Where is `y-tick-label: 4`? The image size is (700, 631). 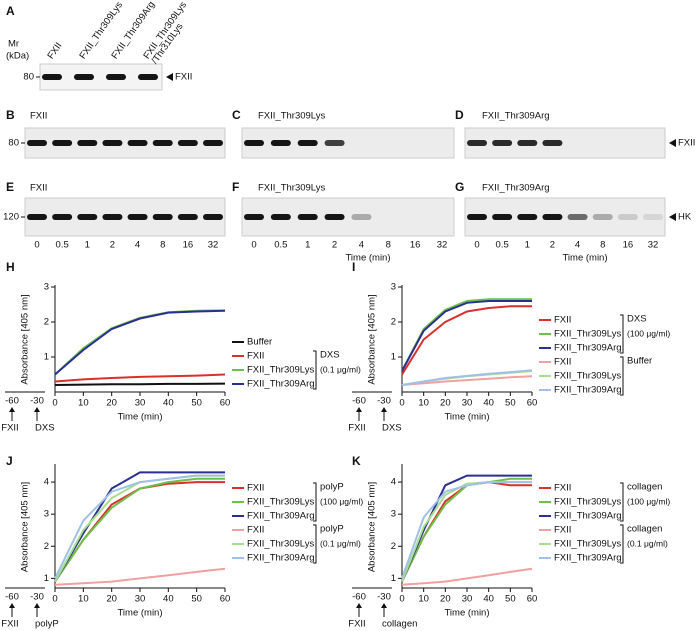
y-tick-label: 4 is located at coordinates (393, 482).